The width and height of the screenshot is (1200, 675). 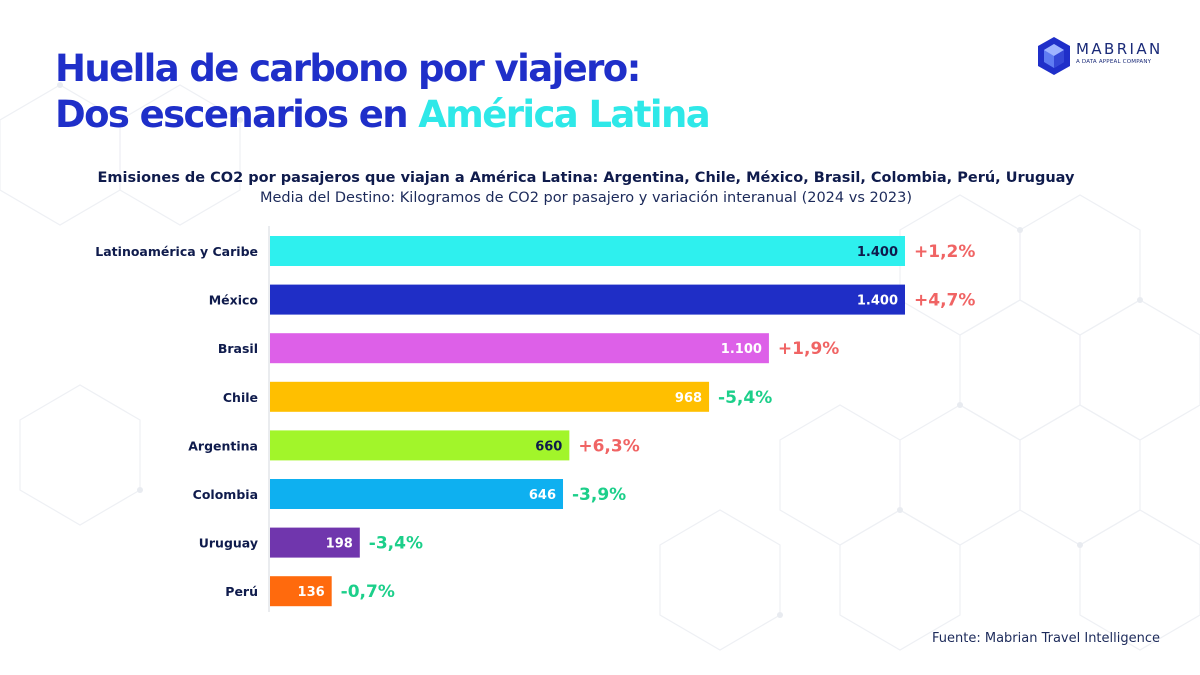 What do you see at coordinates (808, 349) in the screenshot?
I see `change-label: +1,9%` at bounding box center [808, 349].